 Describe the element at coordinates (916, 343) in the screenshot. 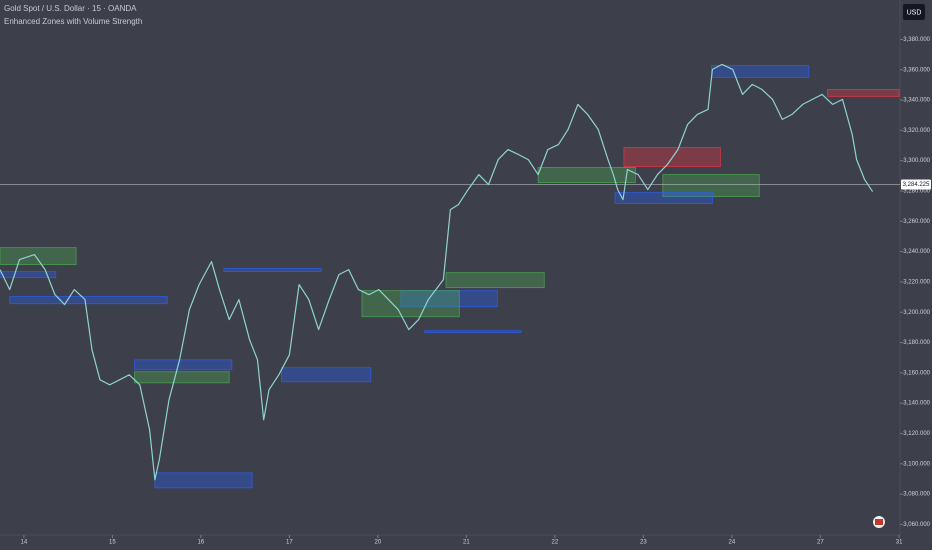

I see `y-tick-label: 3,180.000` at that location.